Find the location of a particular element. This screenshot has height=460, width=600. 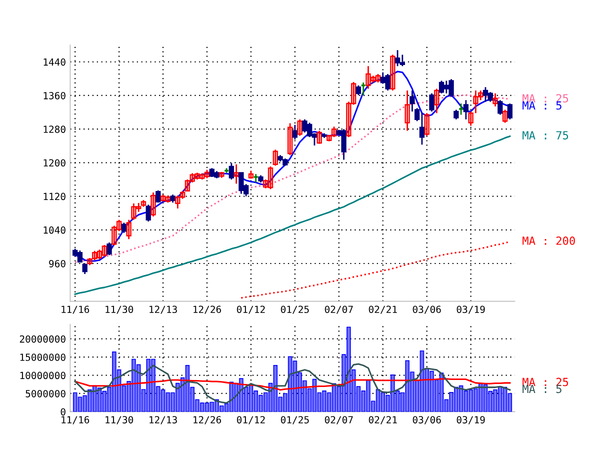

y-tick-label: 1360 is located at coordinates (55, 96).